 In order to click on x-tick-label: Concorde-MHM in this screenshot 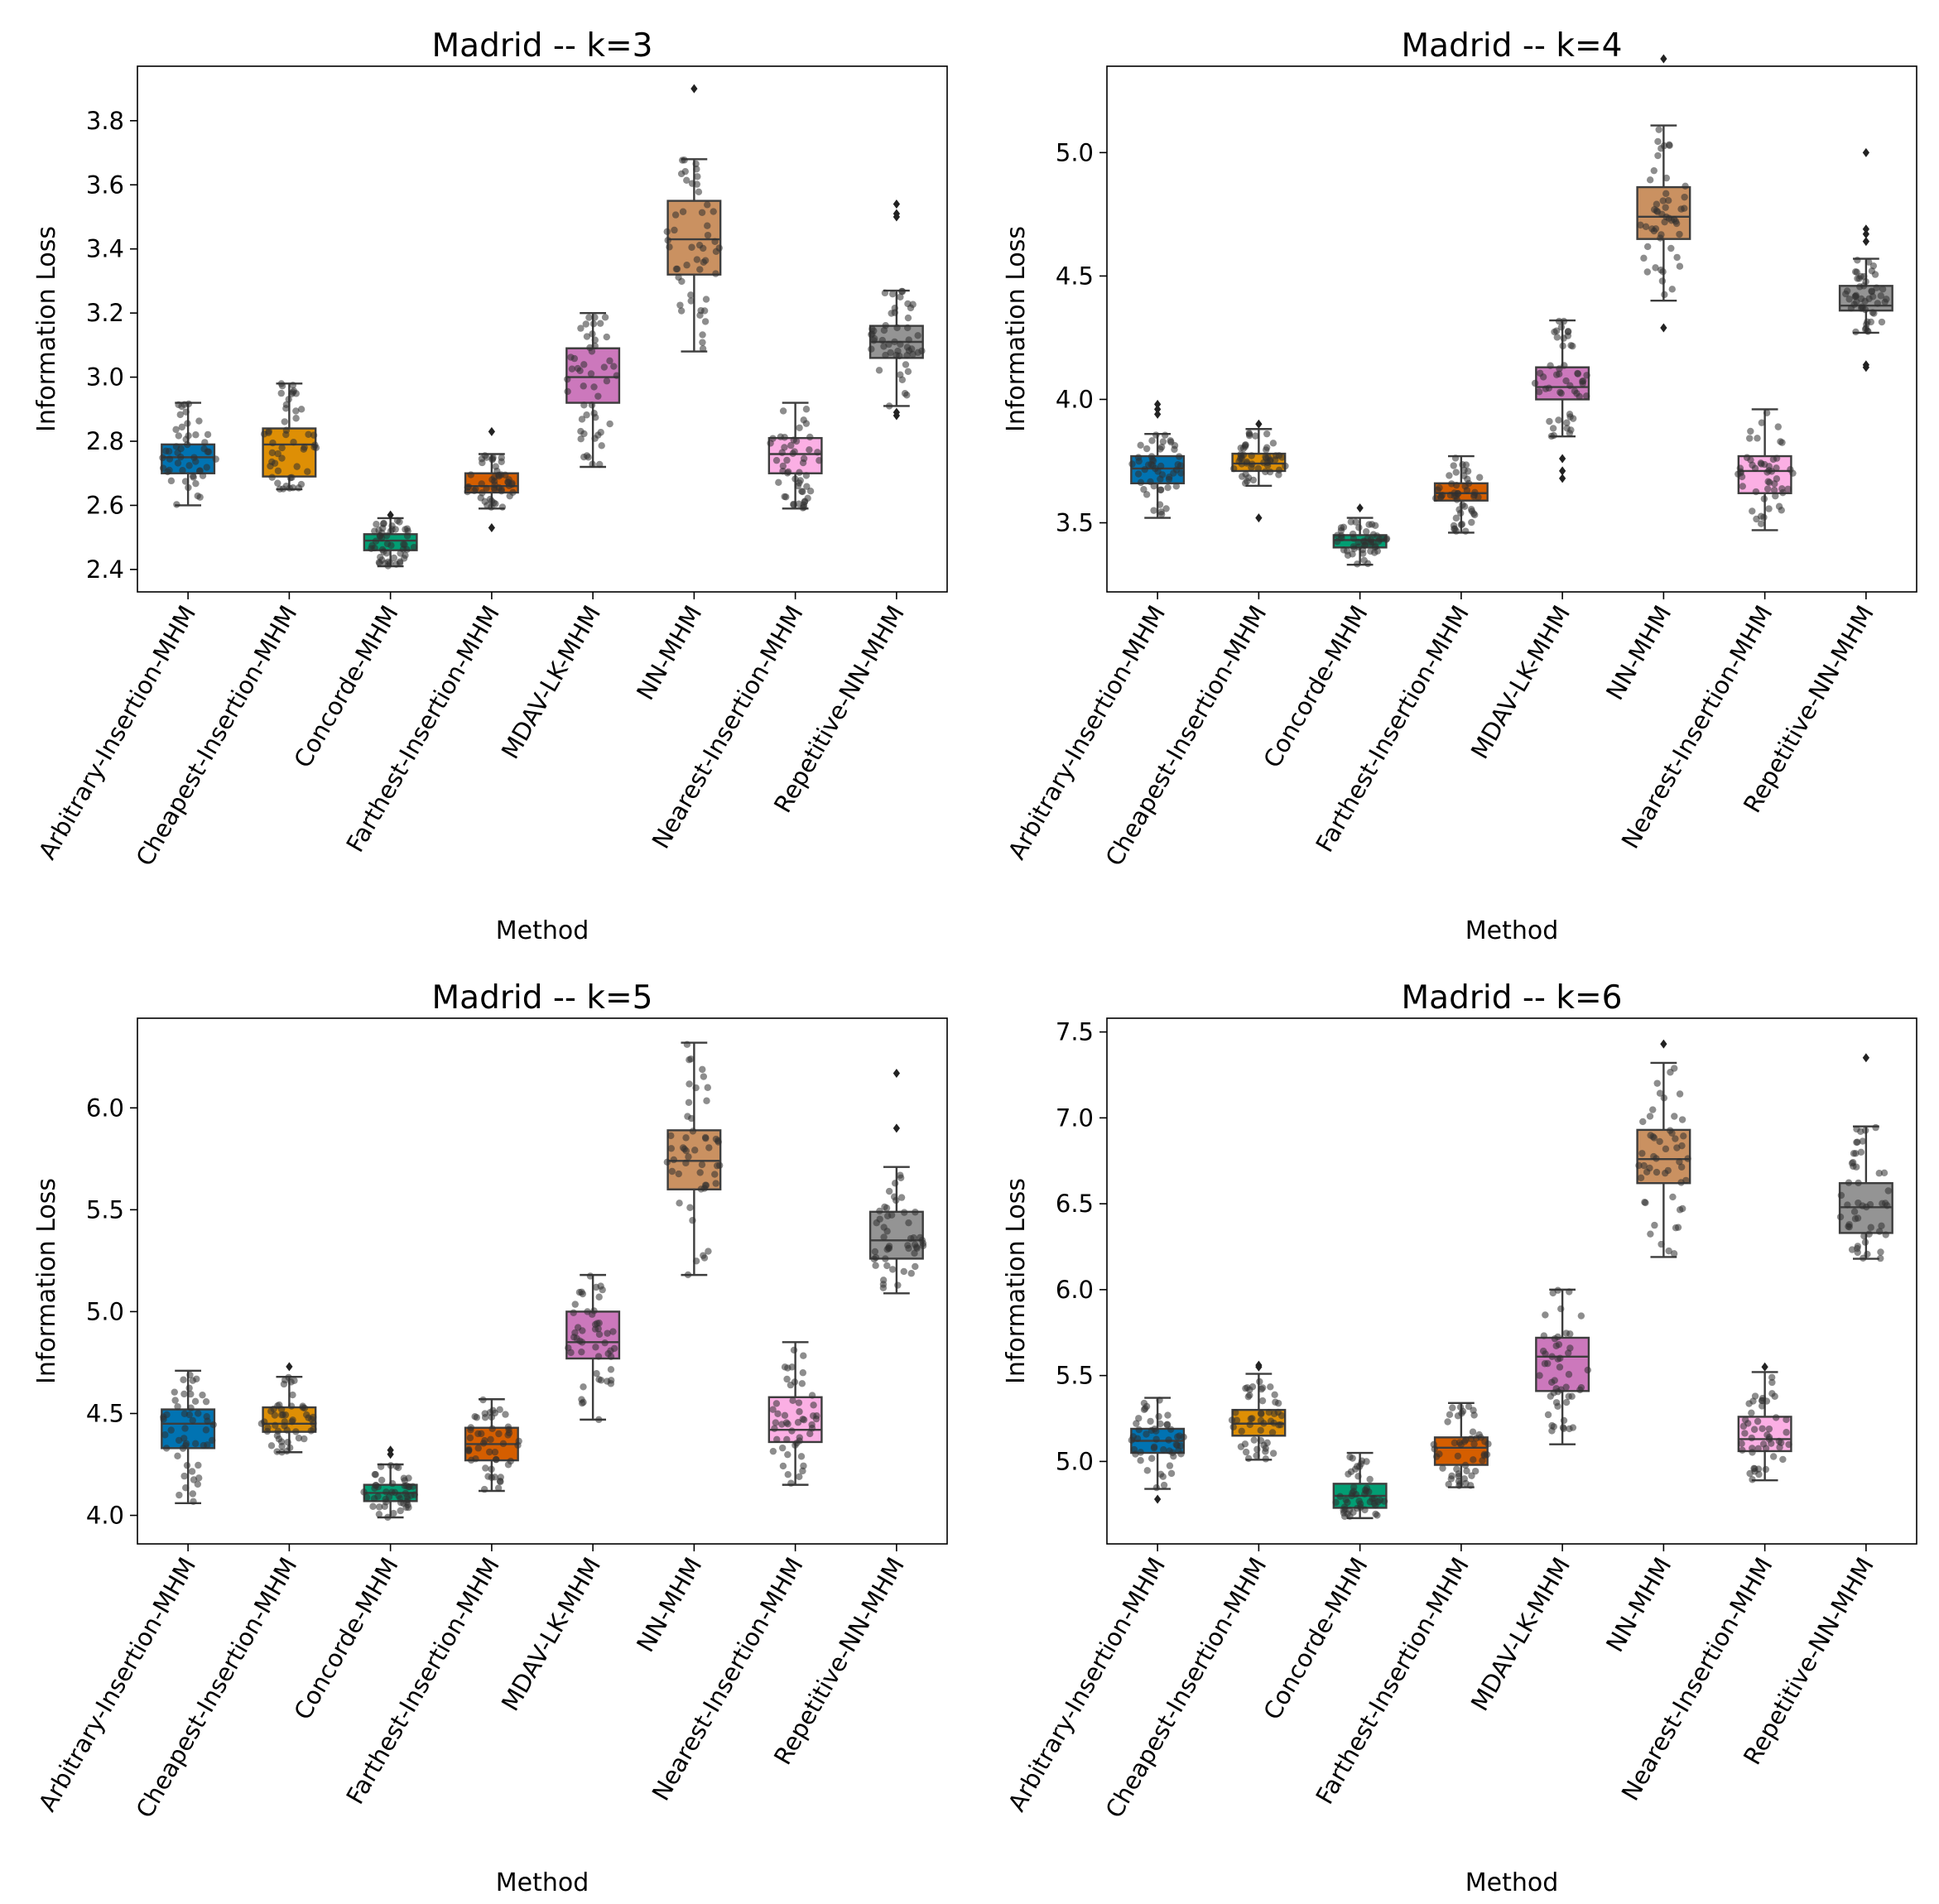, I will do `click(1315, 687)`.